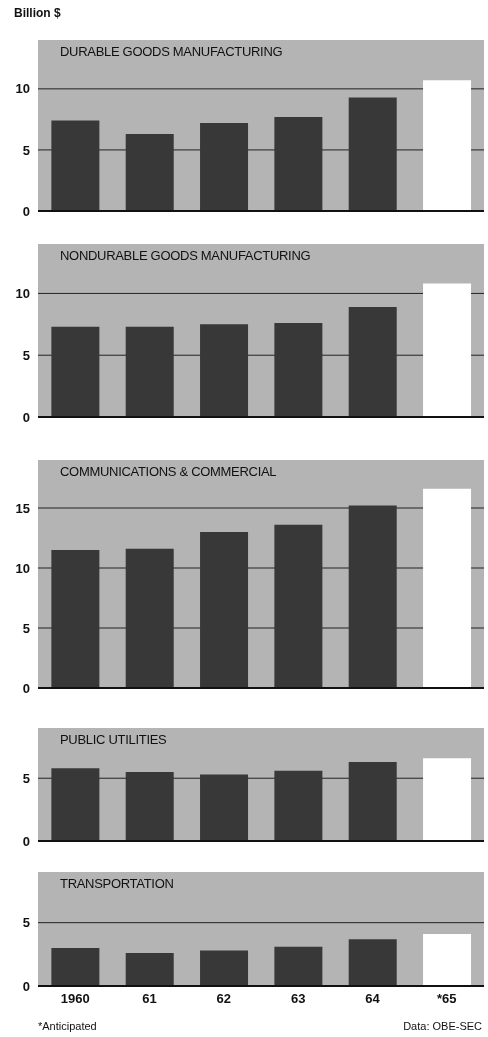 This screenshot has width=488, height=1037. What do you see at coordinates (37, 13) in the screenshot?
I see `y-axis-title: Billion $` at bounding box center [37, 13].